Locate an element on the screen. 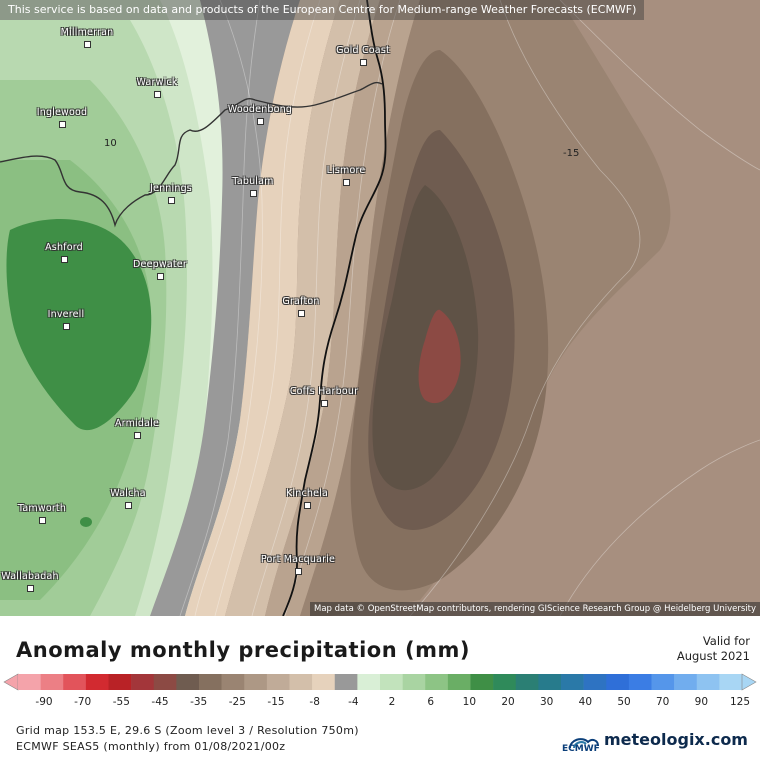 The height and width of the screenshot is (760, 760). ecmwf-logo-icon is located at coordinates (584, 743).